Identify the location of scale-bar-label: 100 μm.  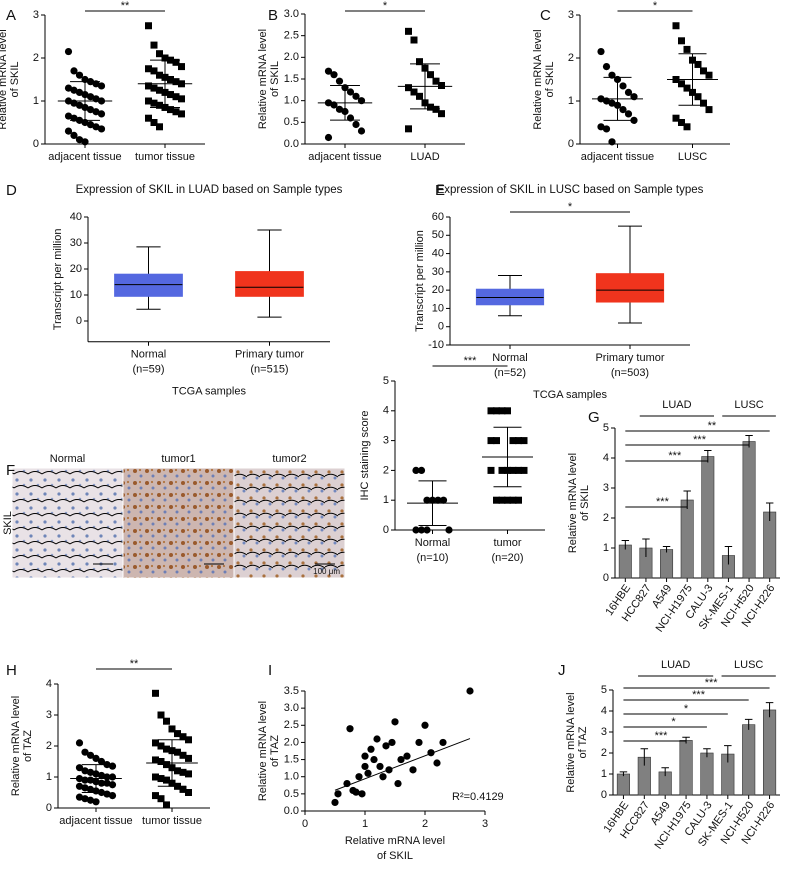
(326, 571).